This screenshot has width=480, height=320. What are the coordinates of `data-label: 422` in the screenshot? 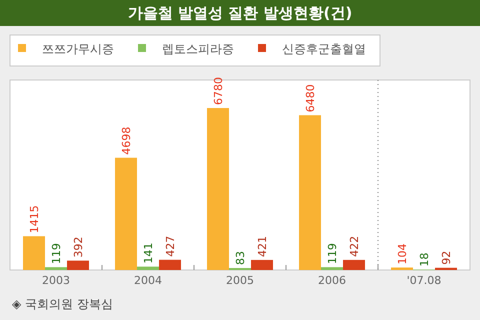 It's located at (354, 246).